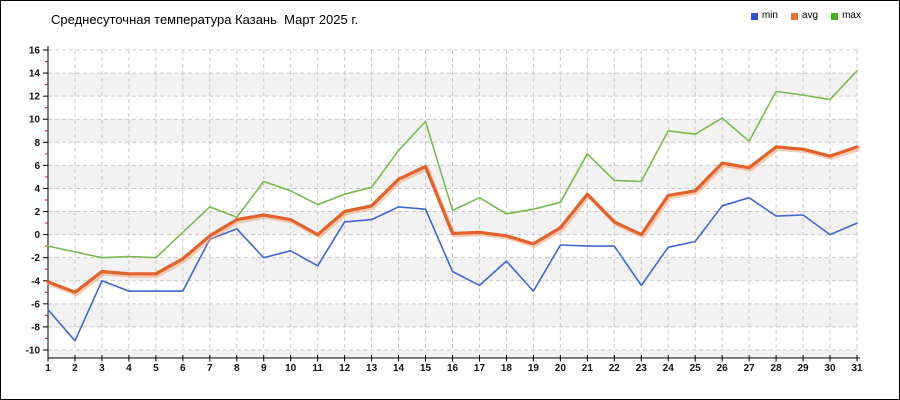 The image size is (900, 400). What do you see at coordinates (35, 304) in the screenshot?
I see `y-tick-label: -6` at bounding box center [35, 304].